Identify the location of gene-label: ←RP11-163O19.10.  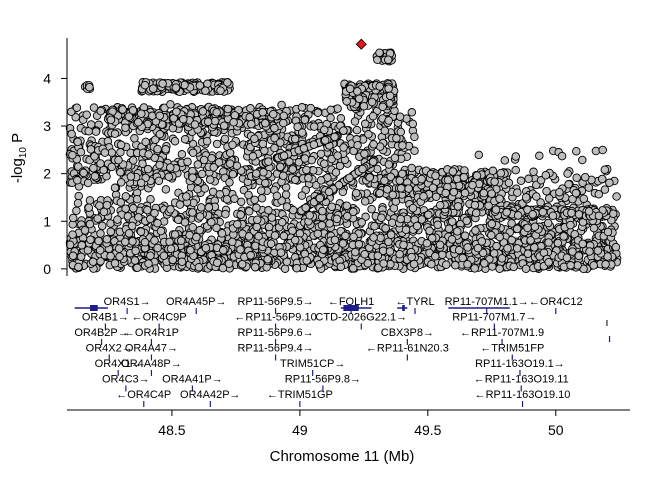
(523, 395).